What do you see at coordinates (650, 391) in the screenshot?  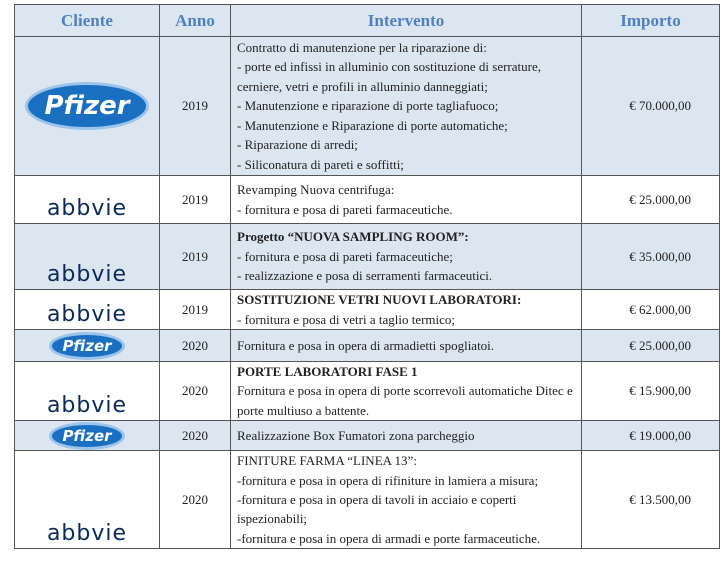 I see `amount-cell: € 15.900,00` at bounding box center [650, 391].